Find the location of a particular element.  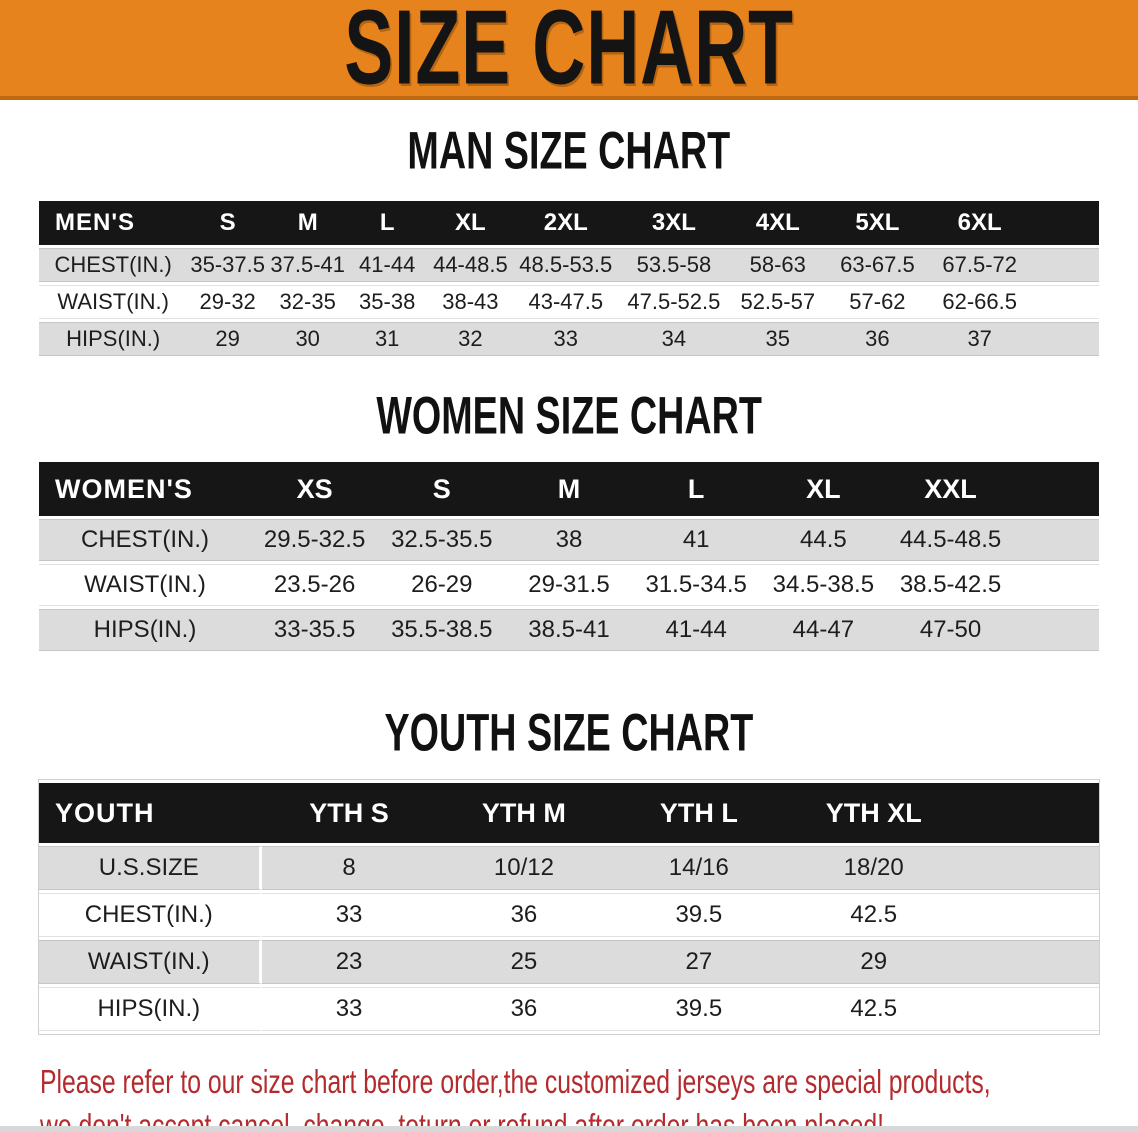

cell: 10/12 is located at coordinates (524, 868).